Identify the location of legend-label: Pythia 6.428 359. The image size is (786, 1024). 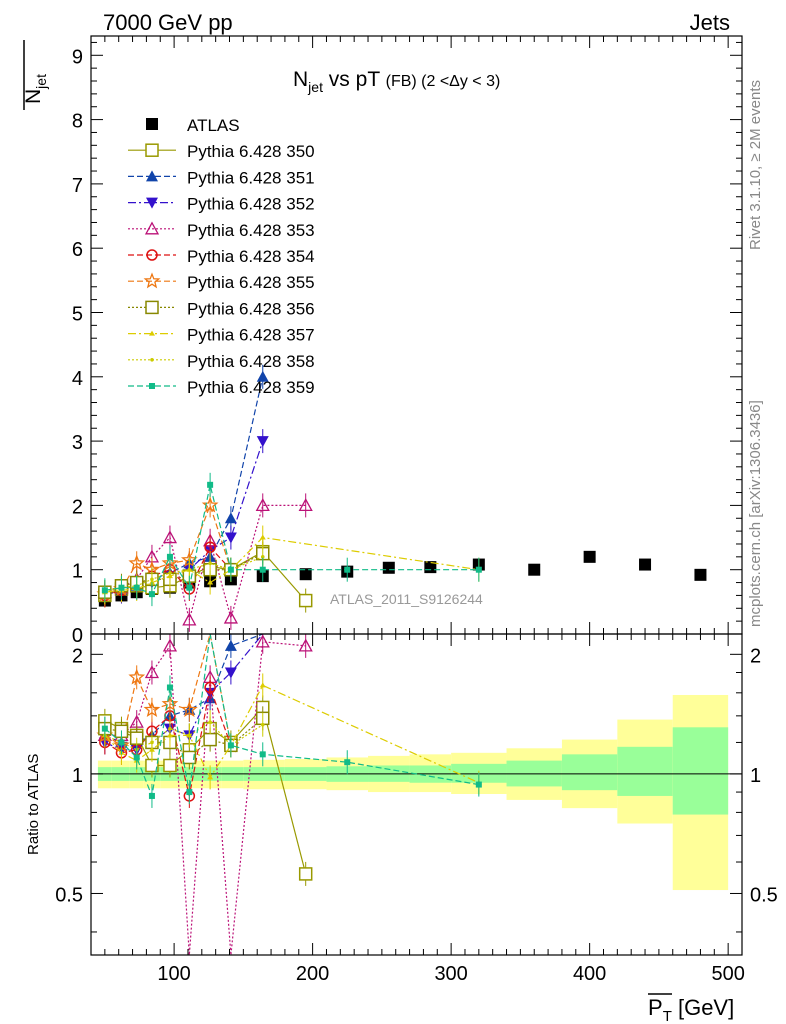
(251, 387).